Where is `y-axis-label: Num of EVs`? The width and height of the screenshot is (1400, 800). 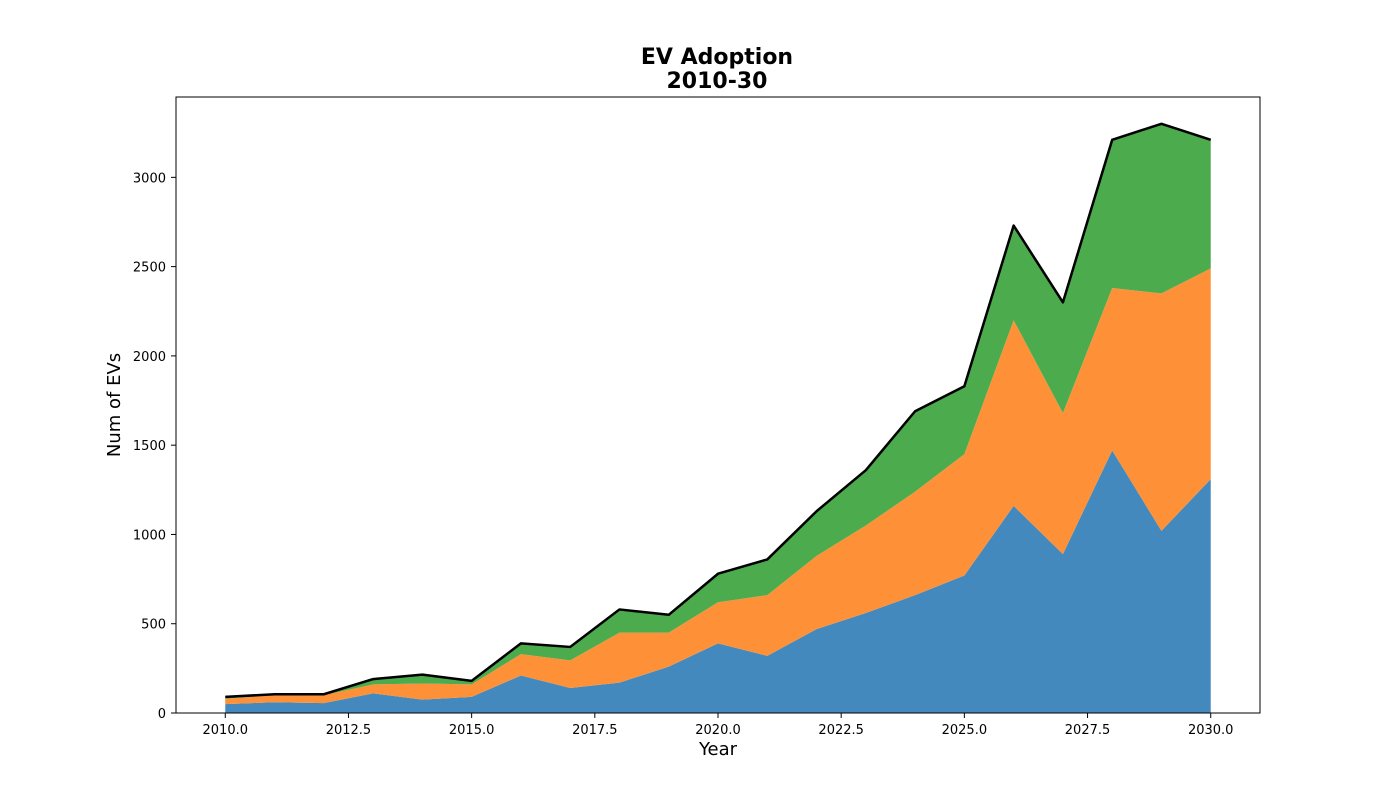
y-axis-label: Num of EVs is located at coordinates (114, 405).